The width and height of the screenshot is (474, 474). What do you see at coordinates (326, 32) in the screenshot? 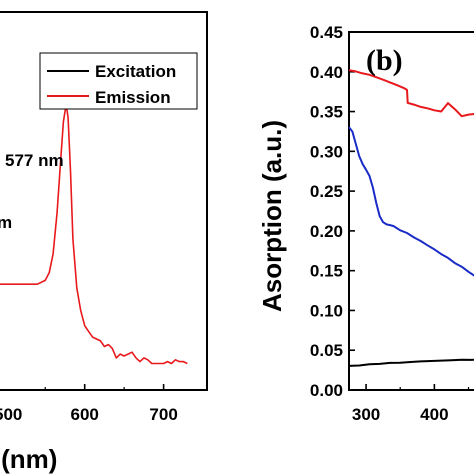
I see `panel-b-y-tick-label: 0.45` at bounding box center [326, 32].